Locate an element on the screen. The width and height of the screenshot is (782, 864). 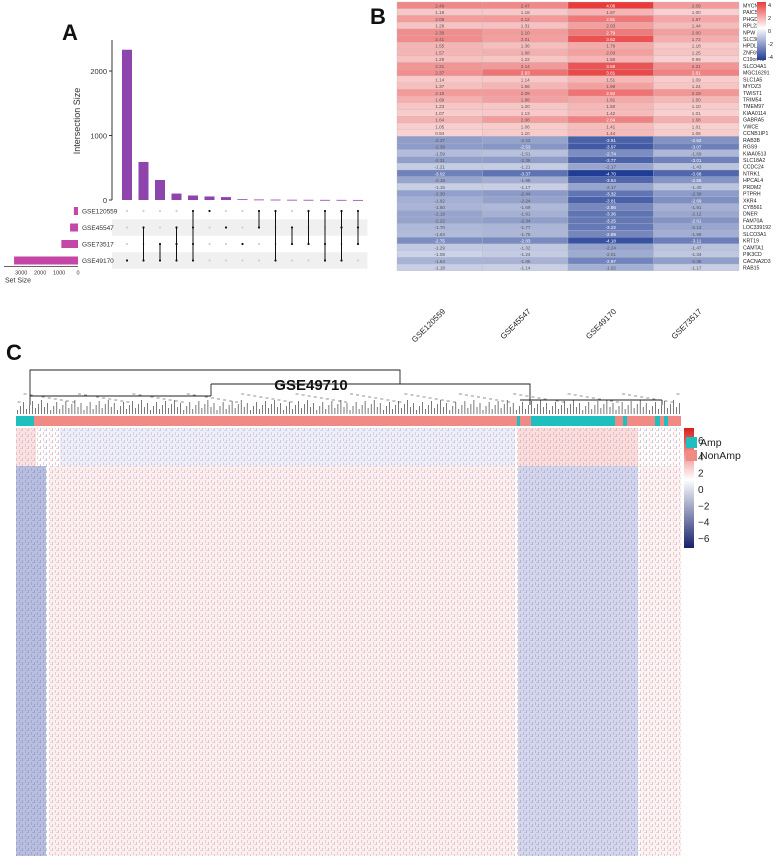
row-label: CAMTA1 is located at coordinates (753, 248).